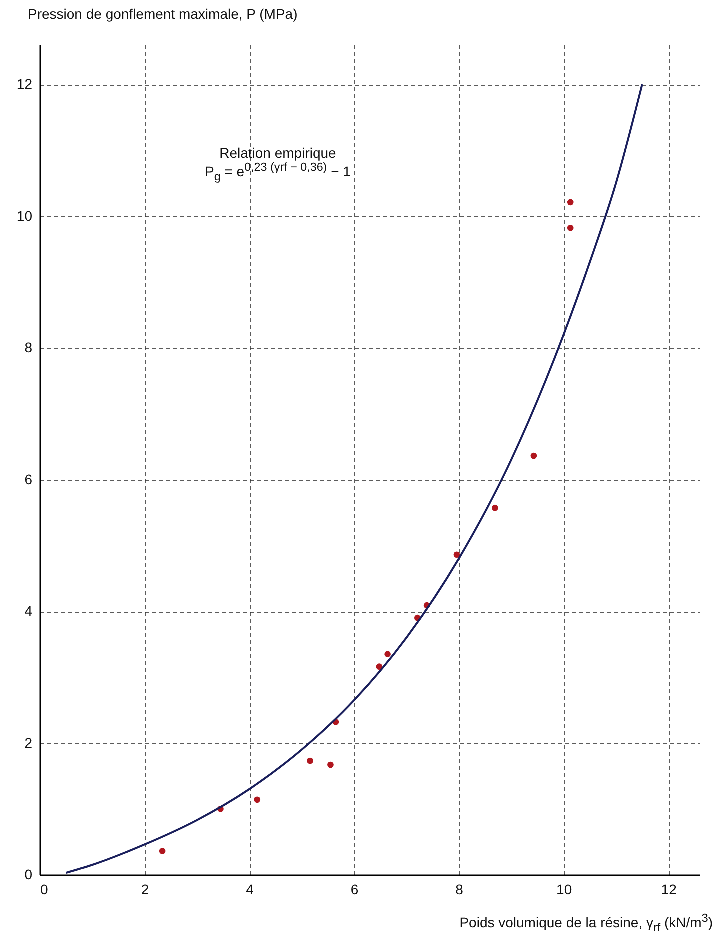 This screenshot has height=945, width=717. What do you see at coordinates (28, 479) in the screenshot?
I see `y-tick-label: 6` at bounding box center [28, 479].